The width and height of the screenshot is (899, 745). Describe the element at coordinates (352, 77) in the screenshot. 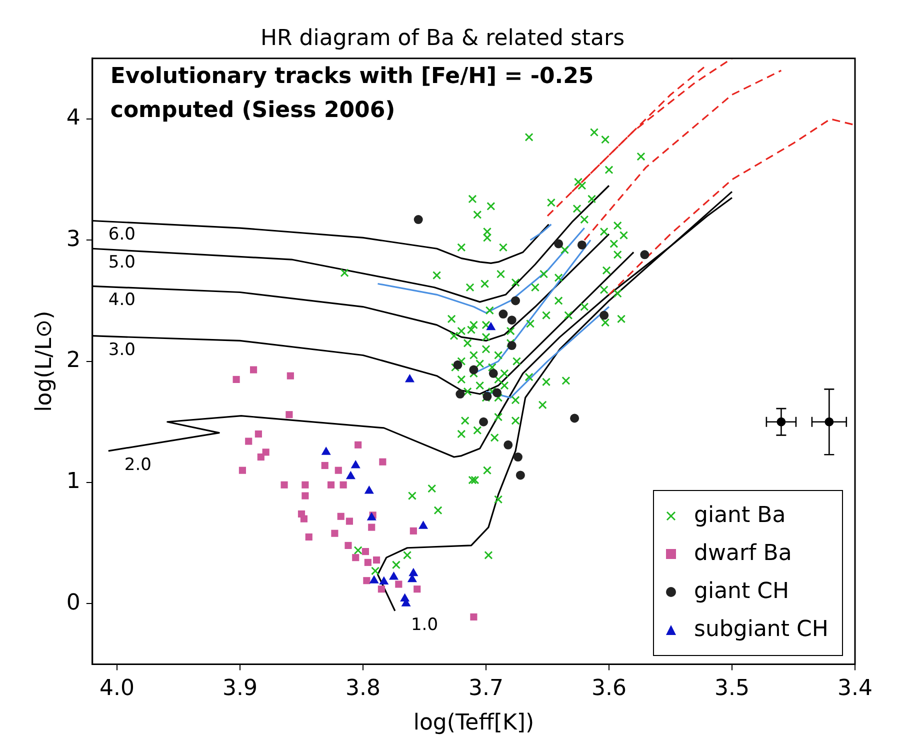

I see `annotation: Evolutionary tracks with [Fe/H] = -0.25` at that location.